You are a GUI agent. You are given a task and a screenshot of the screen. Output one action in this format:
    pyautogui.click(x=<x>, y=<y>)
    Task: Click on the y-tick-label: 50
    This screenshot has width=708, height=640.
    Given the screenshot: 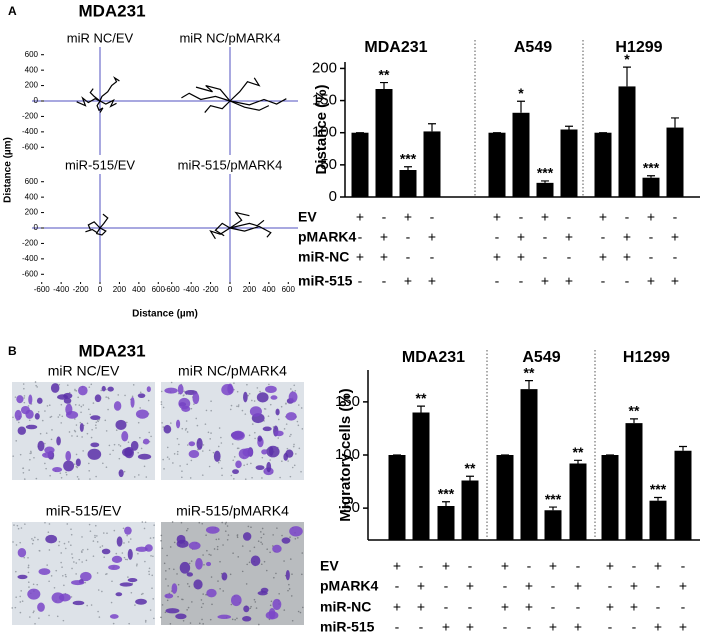 What is the action you would take?
    pyautogui.click(x=328, y=164)
    